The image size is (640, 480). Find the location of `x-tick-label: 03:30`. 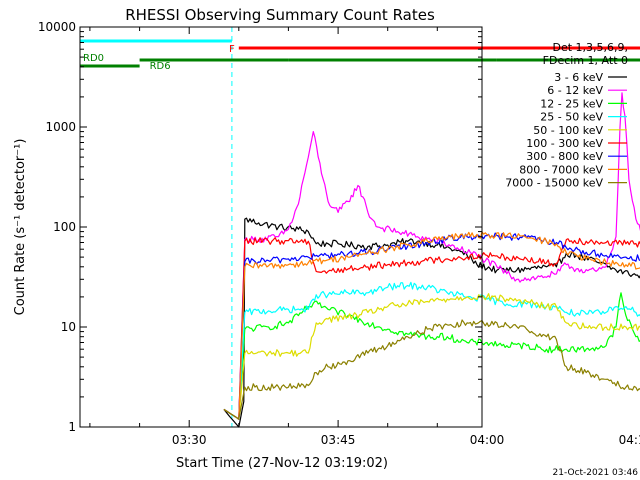

x-tick-label: 03:30 is located at coordinates (189, 440).